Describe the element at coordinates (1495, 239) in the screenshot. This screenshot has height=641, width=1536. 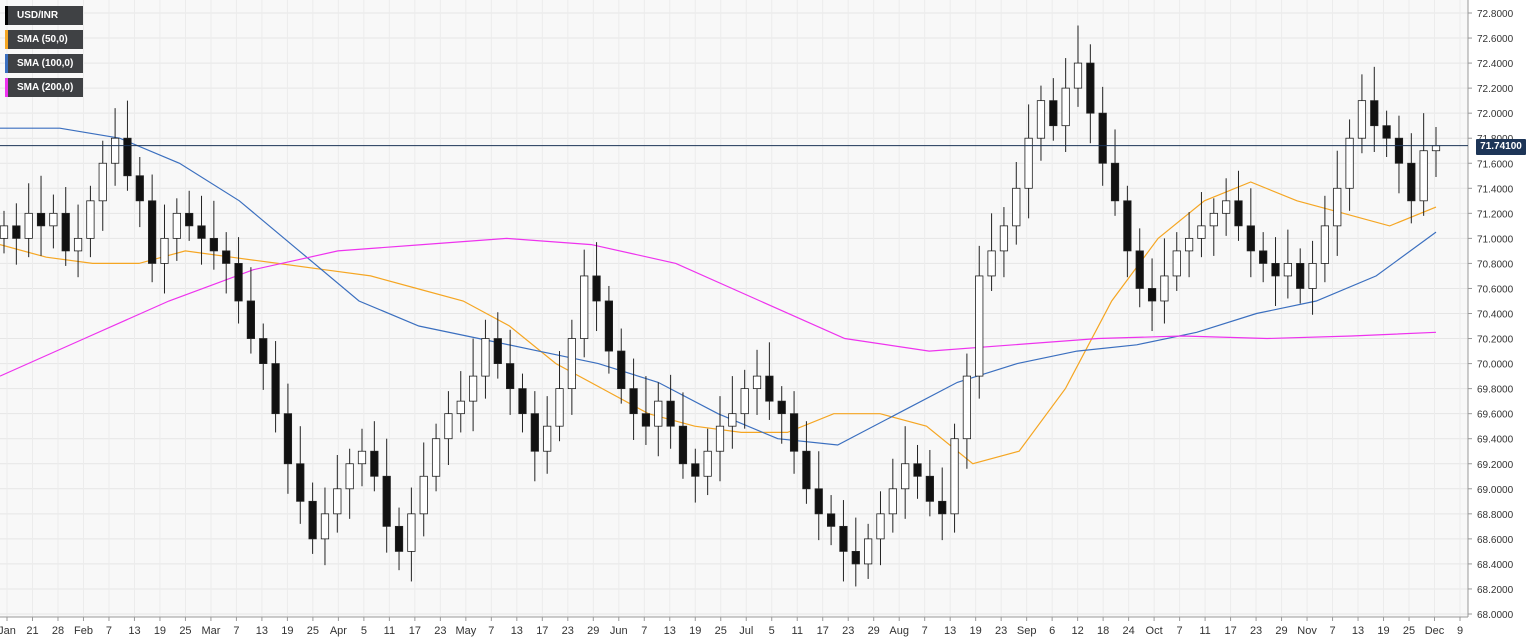
I see `y-tick-label: 71.0000` at that location.